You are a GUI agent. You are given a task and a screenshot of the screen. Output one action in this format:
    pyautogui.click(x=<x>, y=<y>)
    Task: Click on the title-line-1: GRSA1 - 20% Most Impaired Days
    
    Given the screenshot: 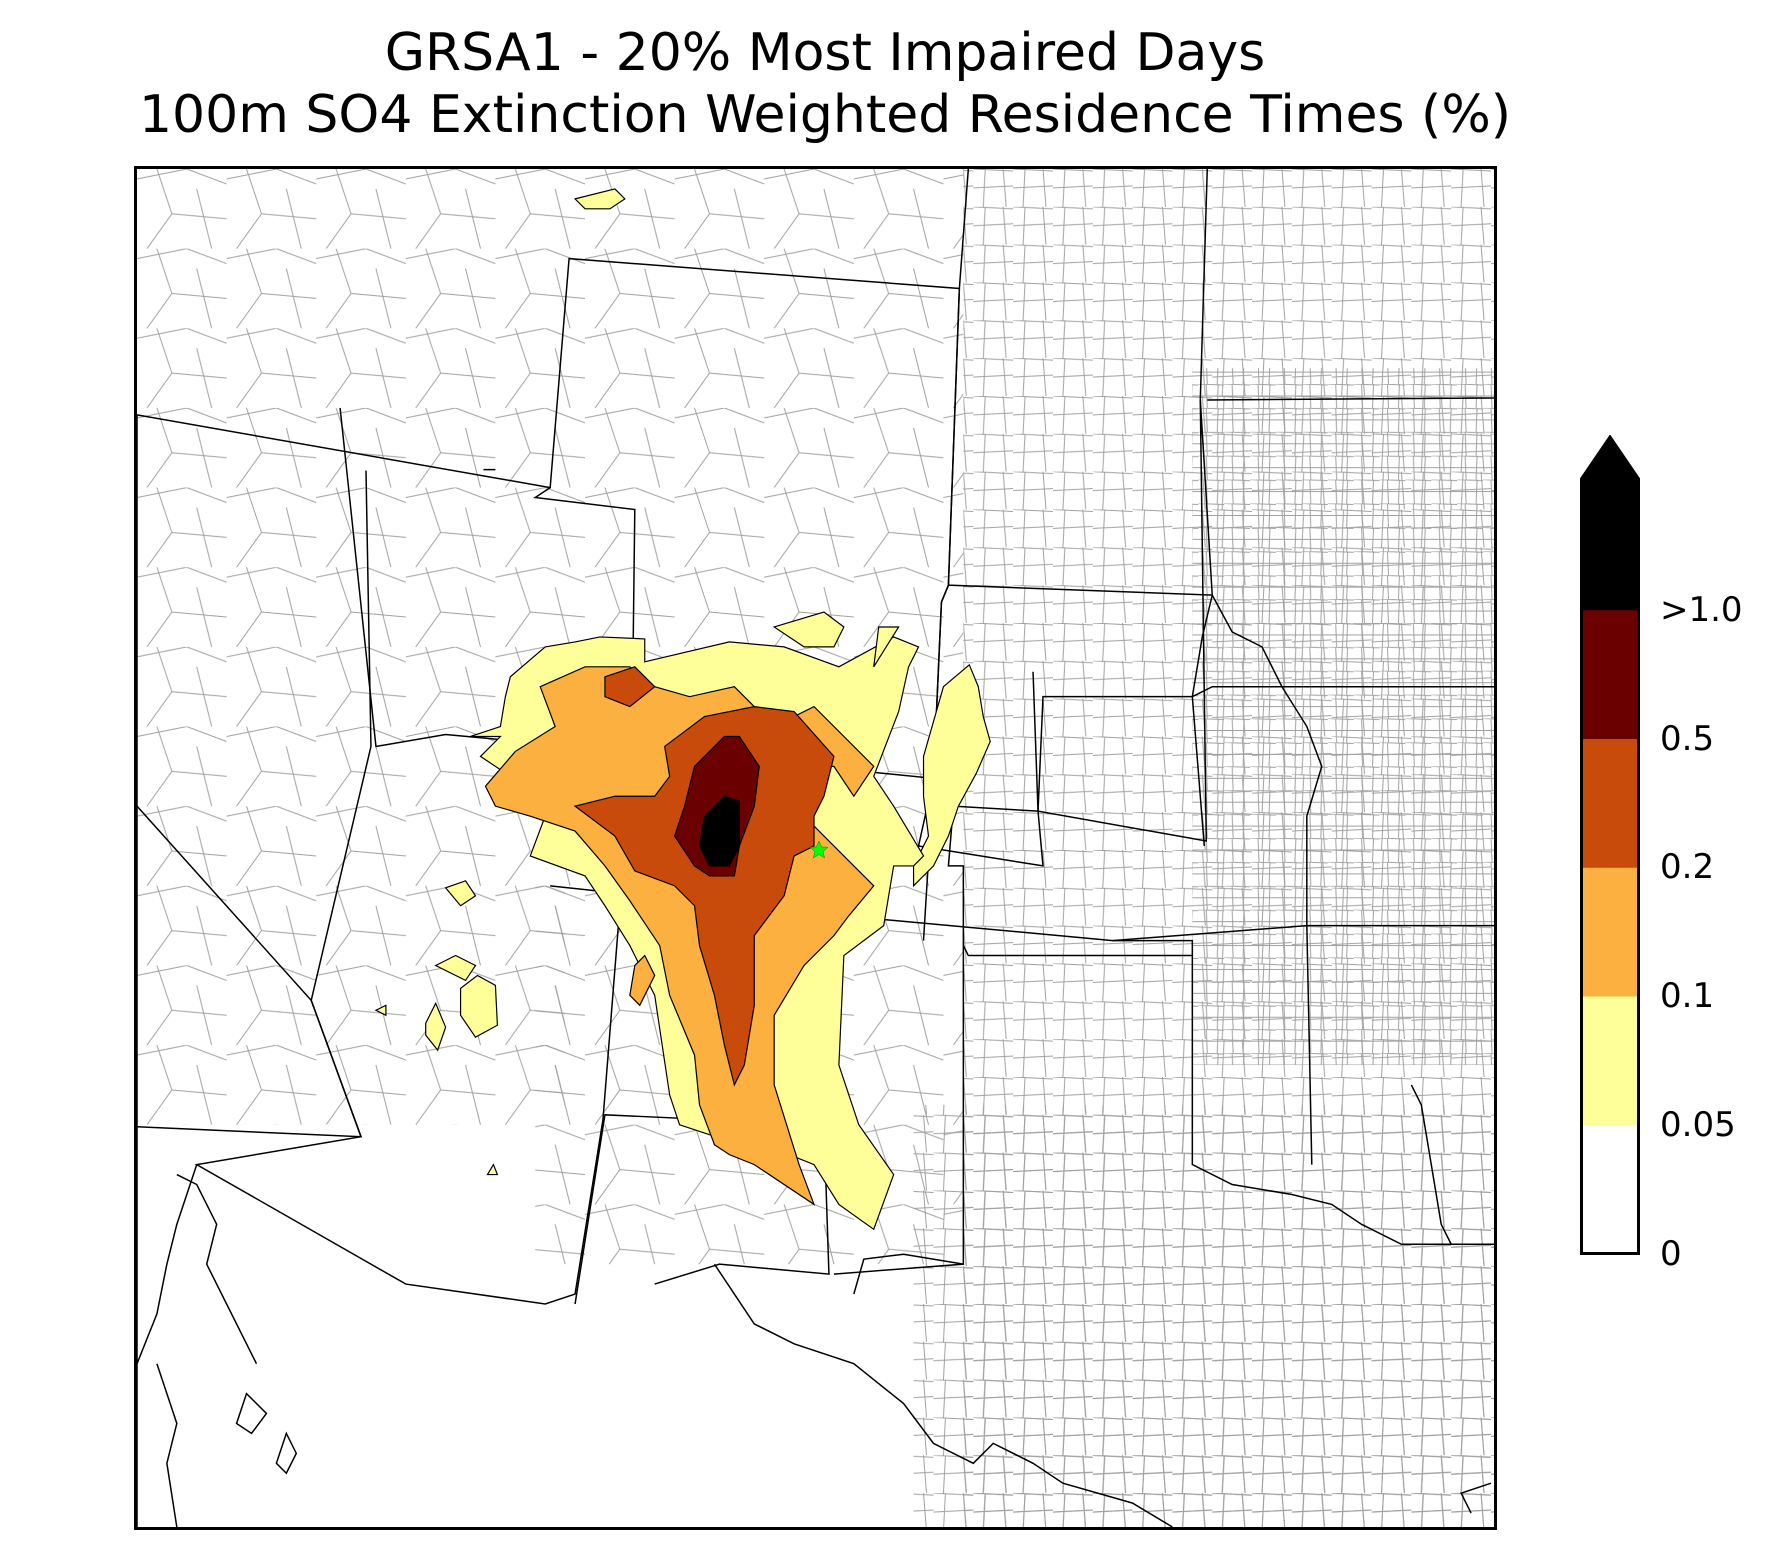 What is the action you would take?
    pyautogui.click(x=825, y=53)
    